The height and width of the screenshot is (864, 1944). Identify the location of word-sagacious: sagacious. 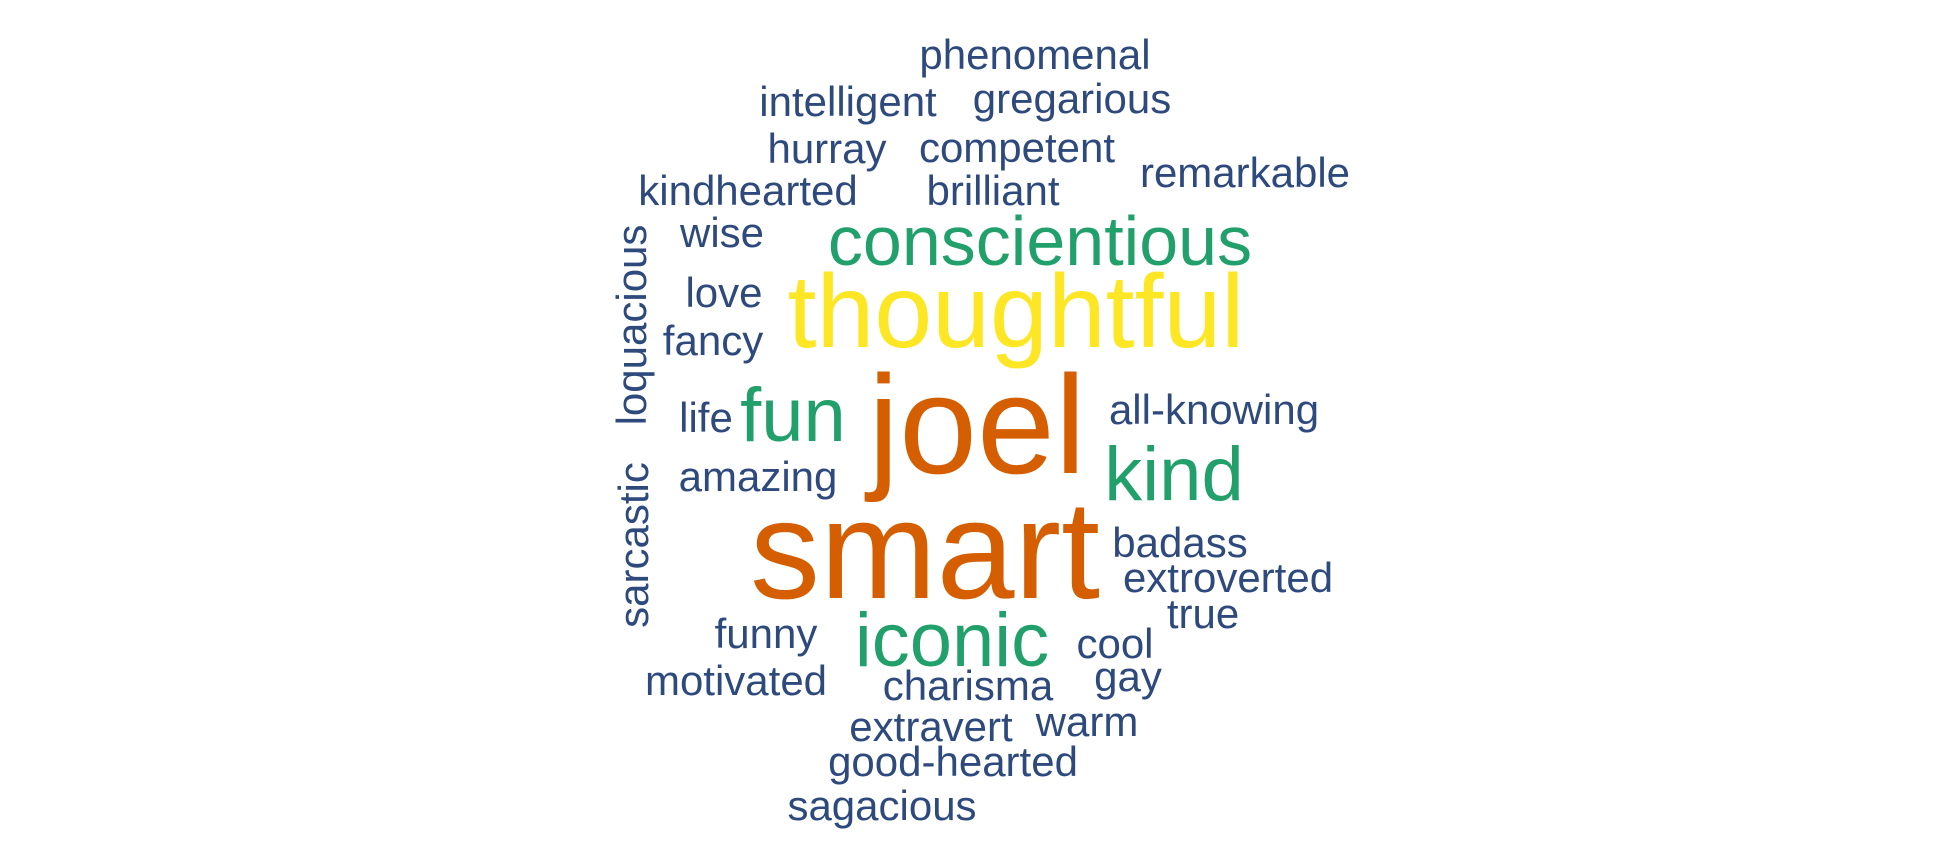
(882, 805).